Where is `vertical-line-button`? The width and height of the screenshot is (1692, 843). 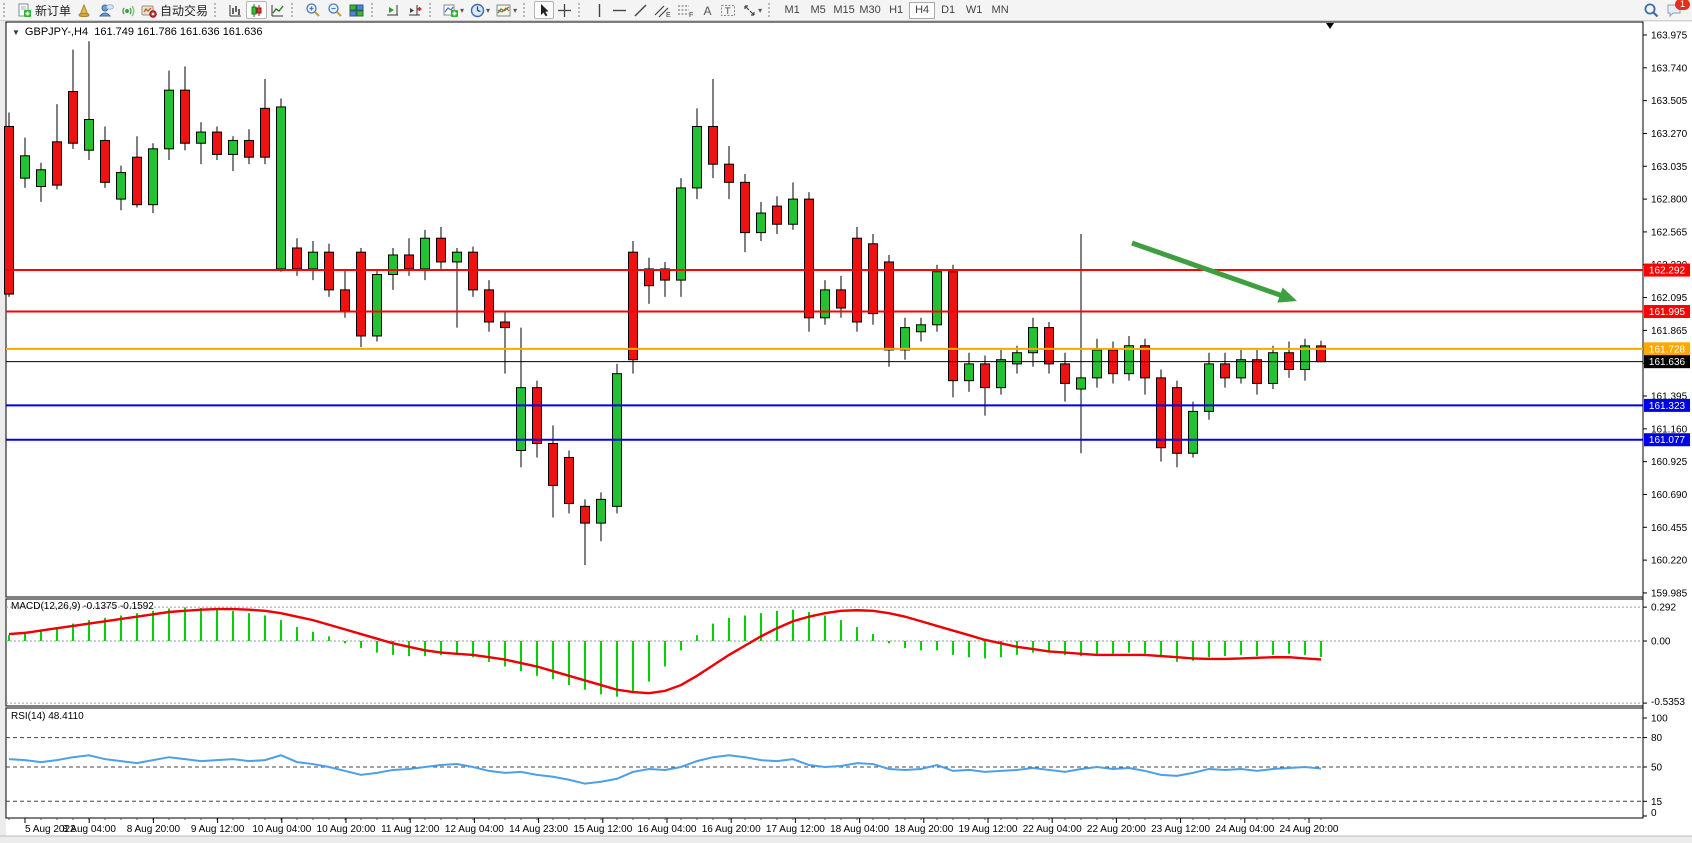 vertical-line-button is located at coordinates (599, 10).